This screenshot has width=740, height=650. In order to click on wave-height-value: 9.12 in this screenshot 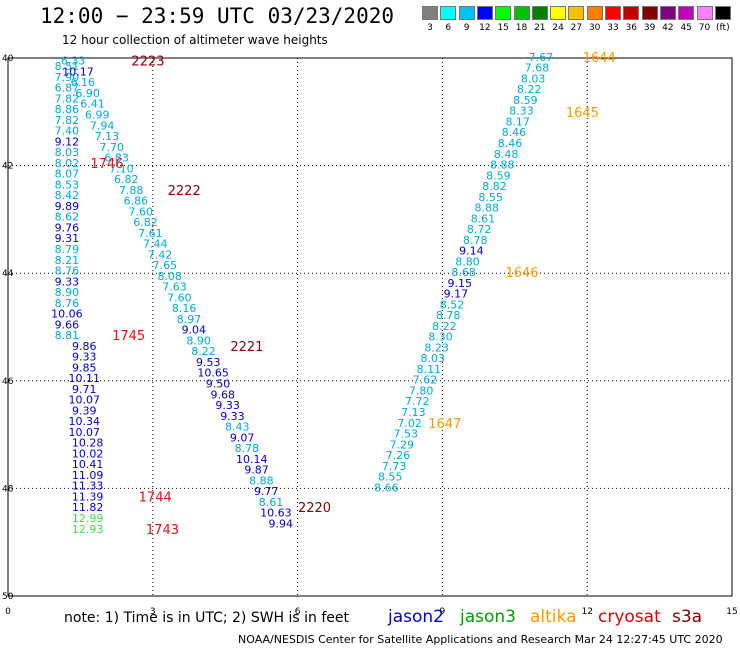, I will do `click(67, 141)`.